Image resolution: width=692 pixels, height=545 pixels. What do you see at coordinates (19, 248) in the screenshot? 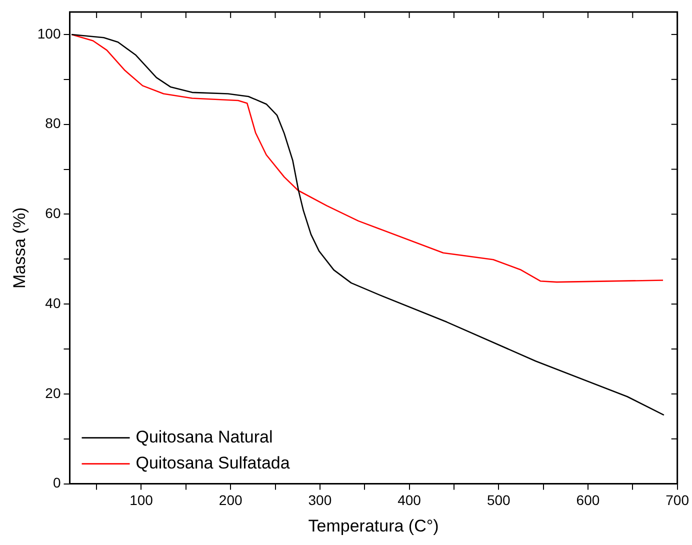
I see `y-axis-title: Massa (%)` at bounding box center [19, 248].